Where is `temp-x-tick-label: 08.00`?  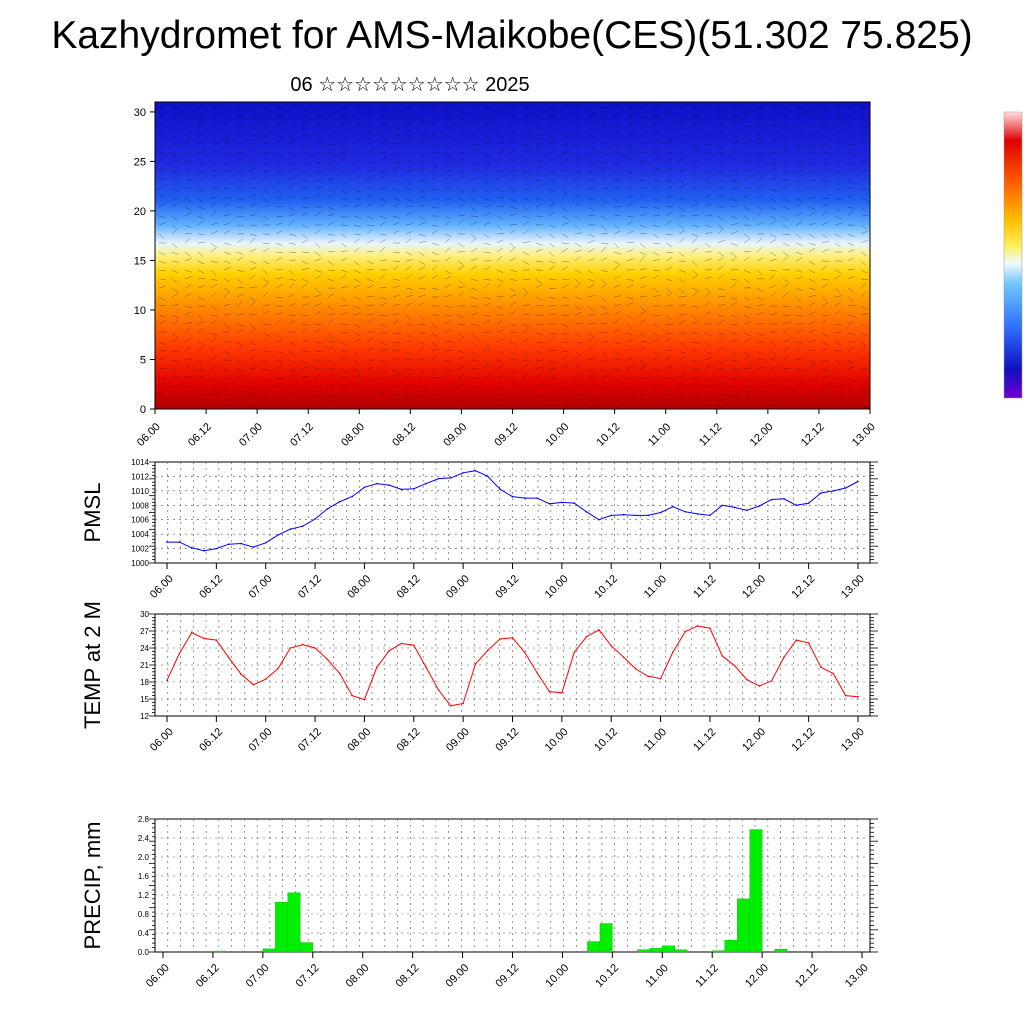 temp-x-tick-label: 08.00 is located at coordinates (359, 740).